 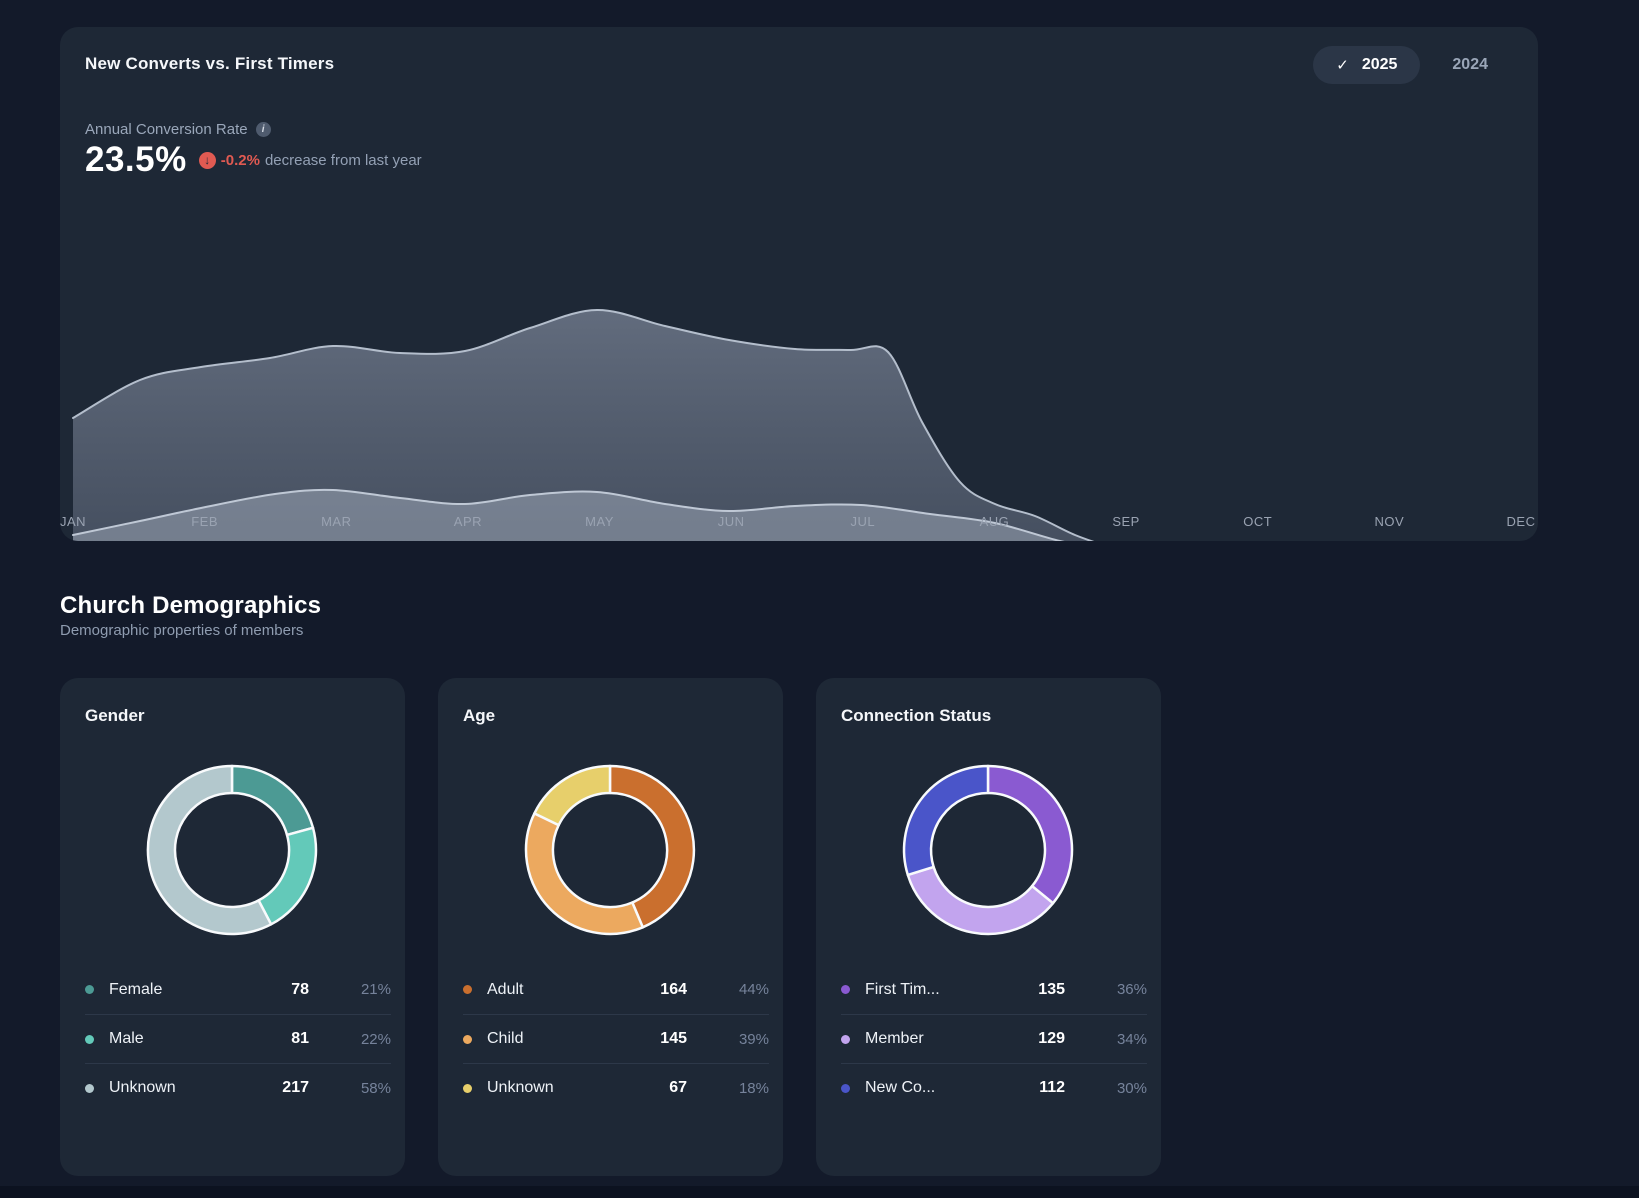 What do you see at coordinates (375, 1039) in the screenshot?
I see `legend-percent: 22%` at bounding box center [375, 1039].